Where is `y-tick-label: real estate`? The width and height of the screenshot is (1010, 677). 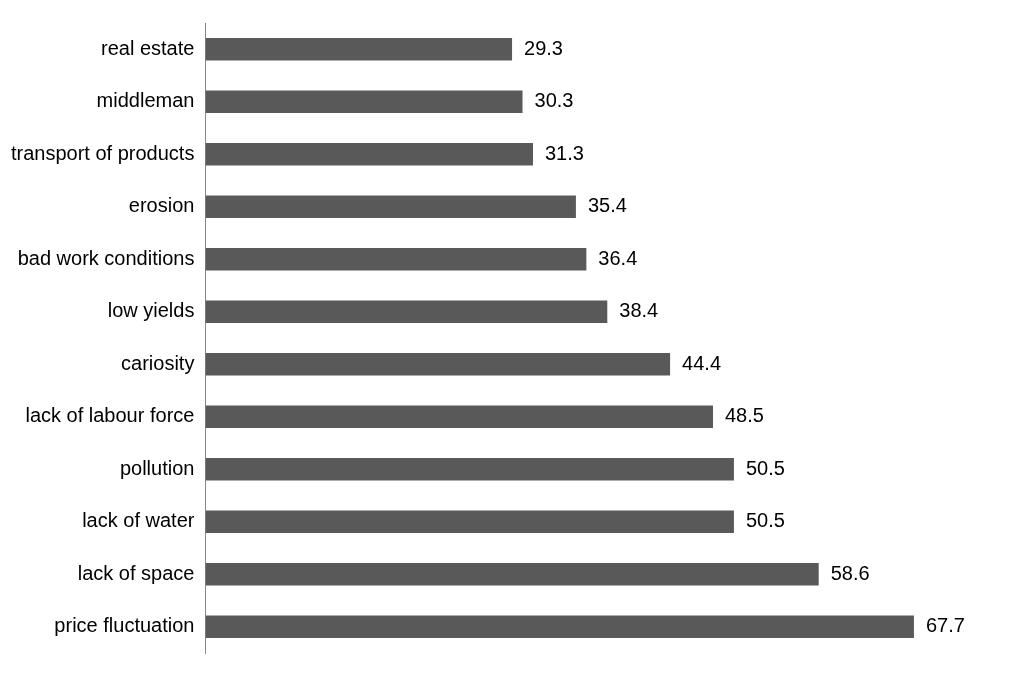
y-tick-label: real estate is located at coordinates (148, 47).